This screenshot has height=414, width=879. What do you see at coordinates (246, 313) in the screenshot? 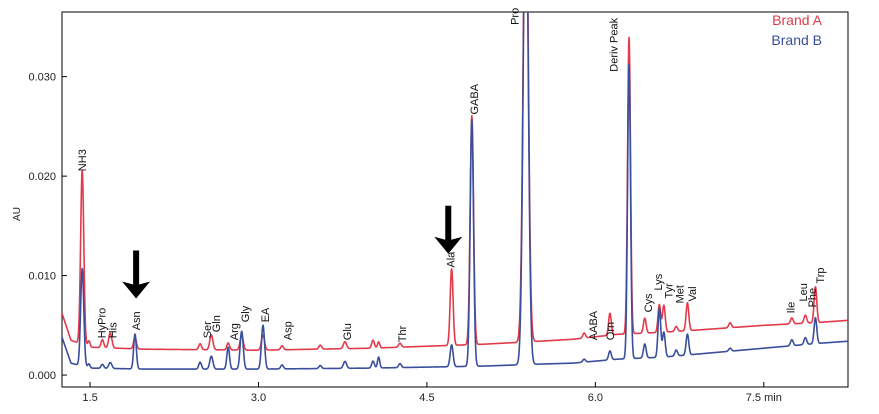
I see `peak-label-gly: Gly` at bounding box center [246, 313].